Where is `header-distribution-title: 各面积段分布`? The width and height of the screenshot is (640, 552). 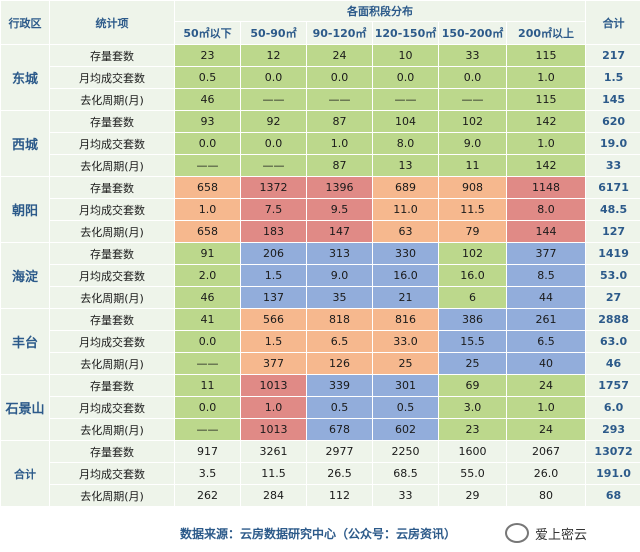 header-distribution-title: 各面积段分布 is located at coordinates (380, 11).